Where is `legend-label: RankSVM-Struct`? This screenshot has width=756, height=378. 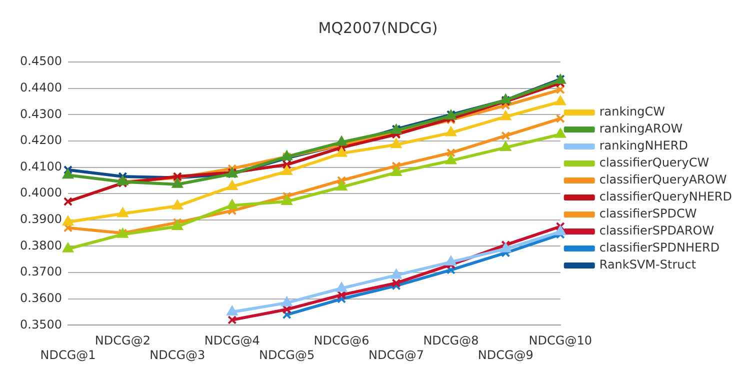 legend-label: RankSVM-Struct is located at coordinates (647, 265).